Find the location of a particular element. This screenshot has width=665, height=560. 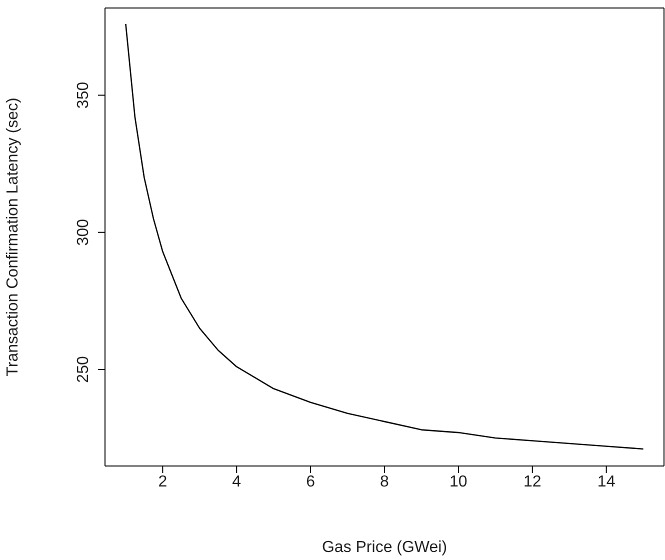

x-tick-label: 10 is located at coordinates (459, 481).